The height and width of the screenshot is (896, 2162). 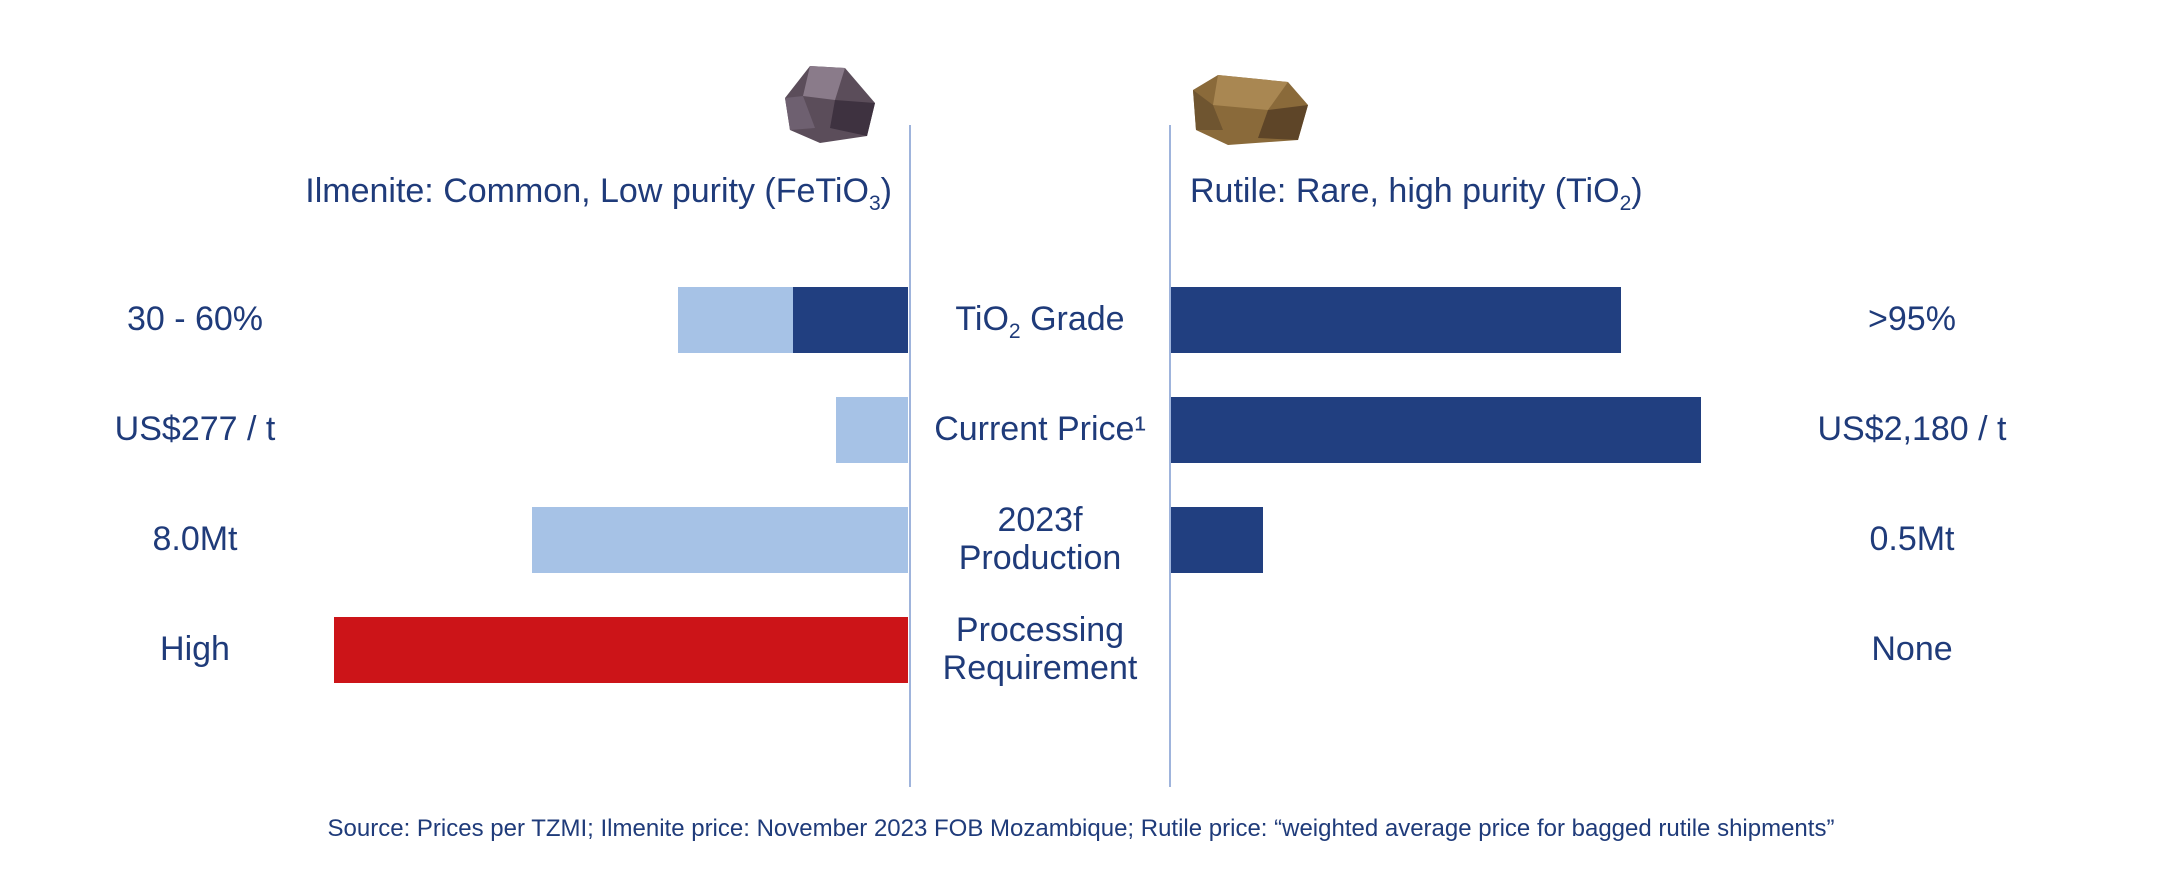 What do you see at coordinates (1040, 321) in the screenshot?
I see `category-label: TiO2 Grade` at bounding box center [1040, 321].